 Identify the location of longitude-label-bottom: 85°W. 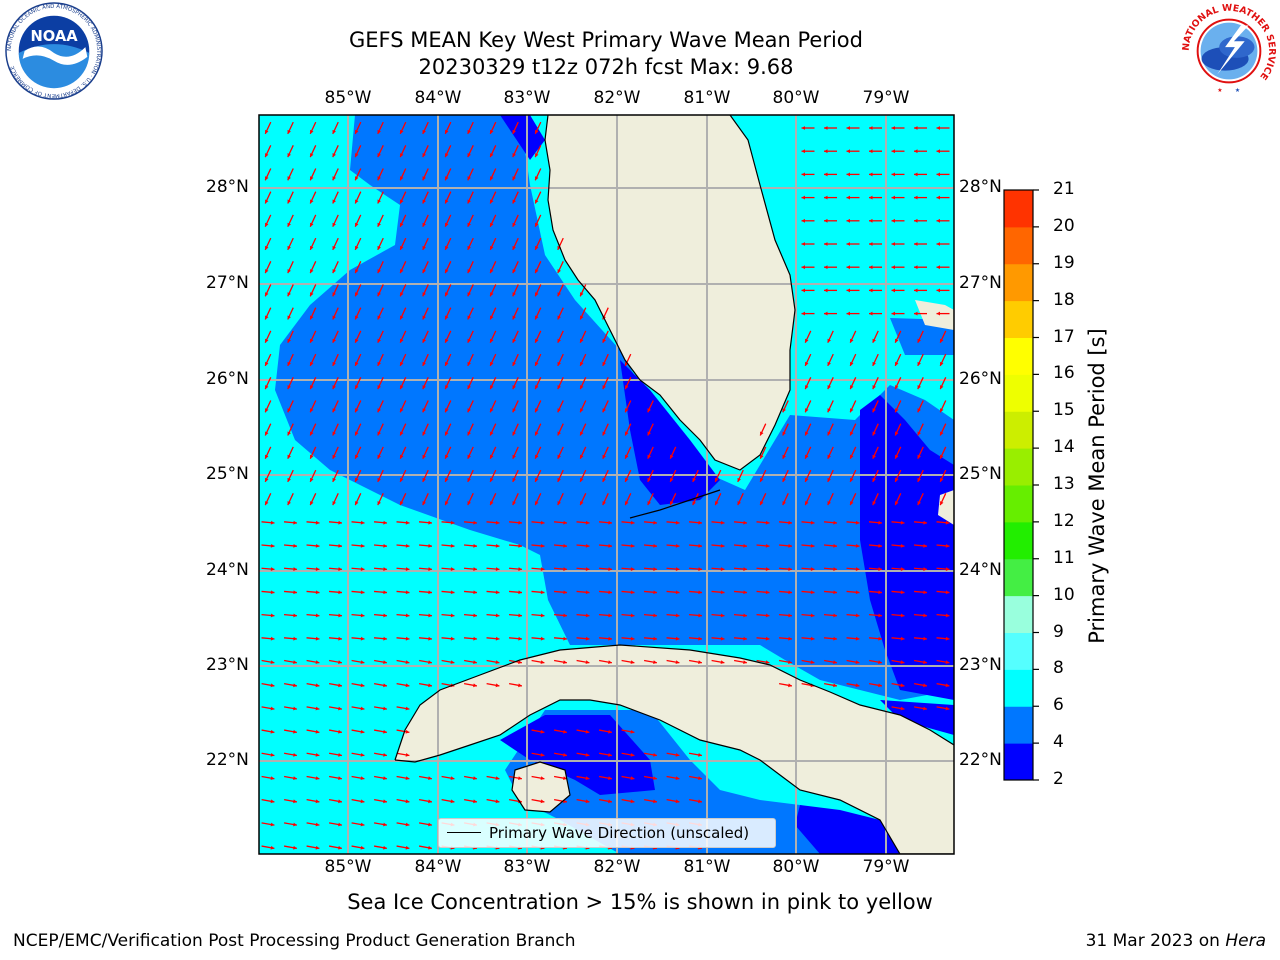
(348, 867).